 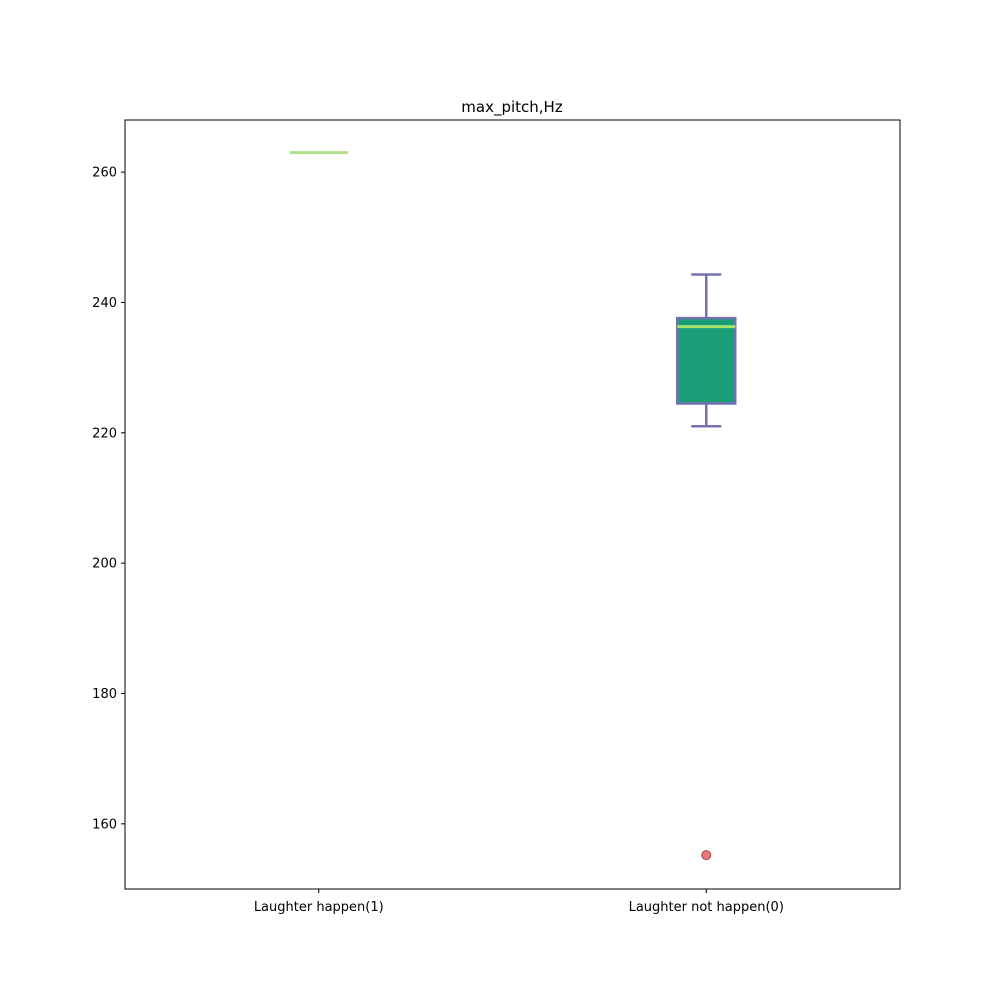 What do you see at coordinates (519, 902) in the screenshot?
I see `x-axis: Laughter happen(1) Laughter not happen(0)` at bounding box center [519, 902].